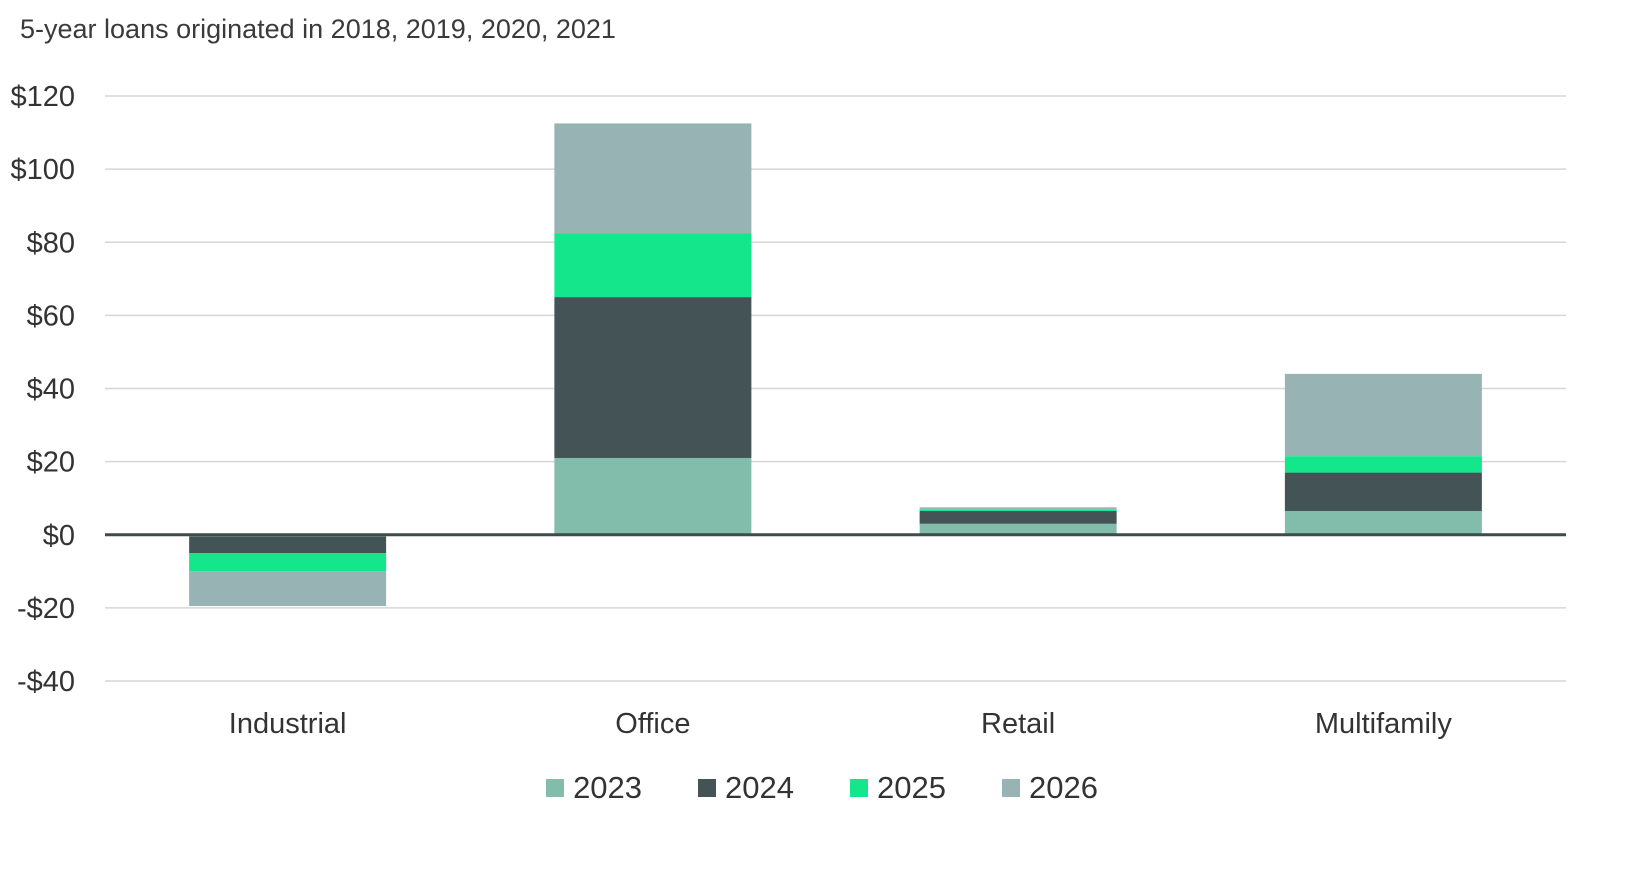 This screenshot has width=1644, height=869. I want to click on y-tick-label: $100, so click(42, 170).